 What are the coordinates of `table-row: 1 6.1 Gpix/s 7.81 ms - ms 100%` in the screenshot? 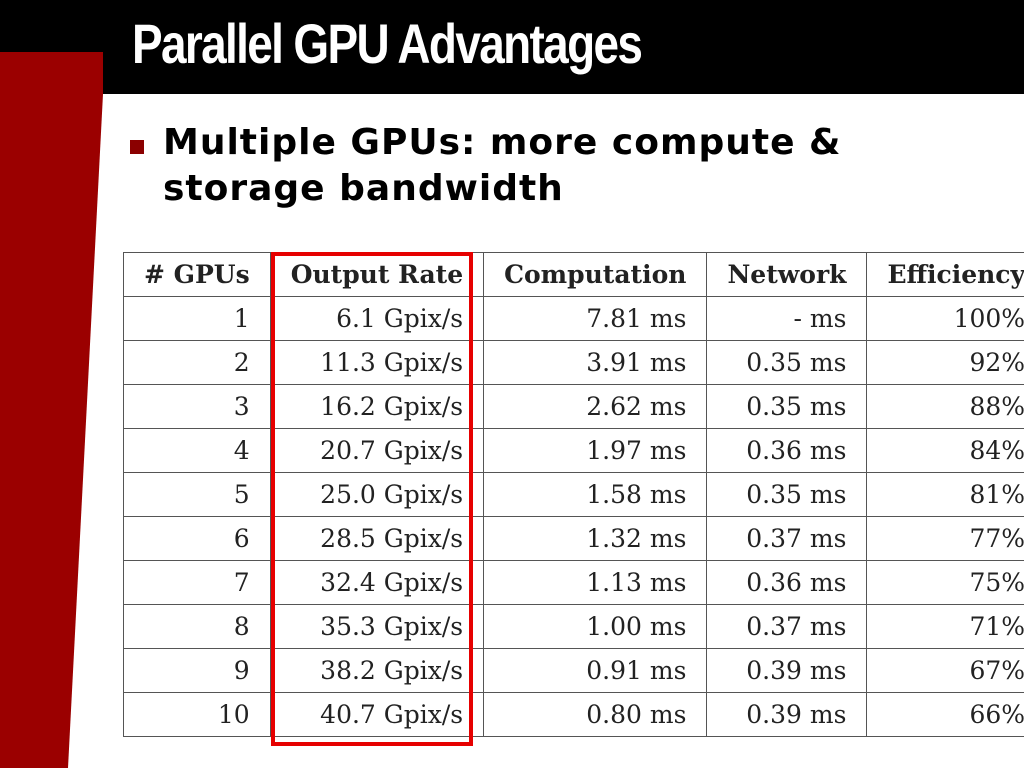 It's located at (573, 318).